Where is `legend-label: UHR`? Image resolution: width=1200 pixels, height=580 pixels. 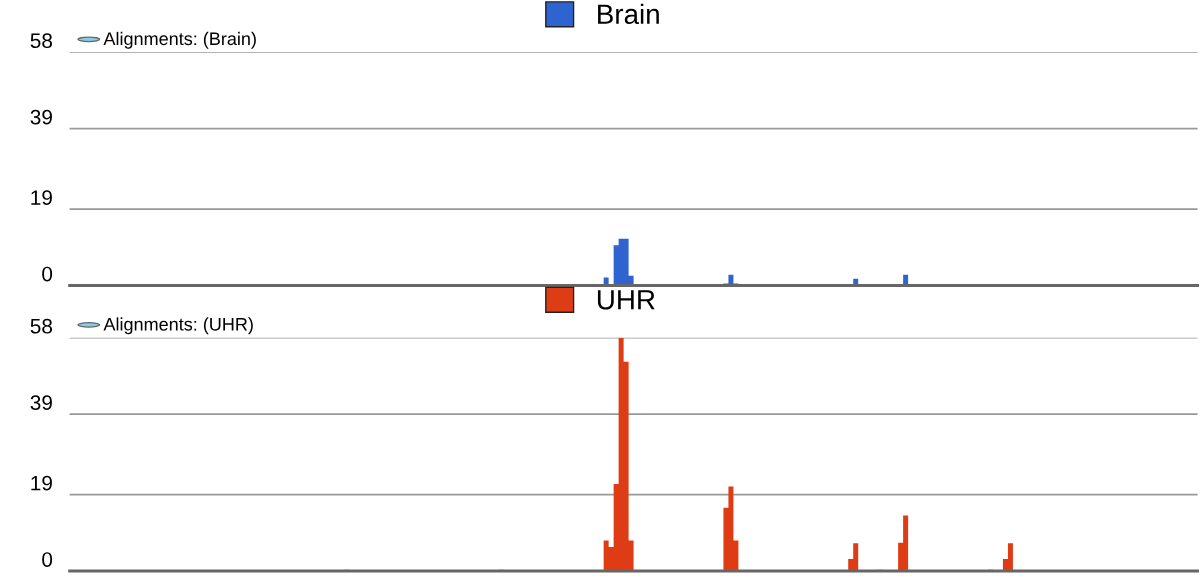 legend-label: UHR is located at coordinates (626, 300).